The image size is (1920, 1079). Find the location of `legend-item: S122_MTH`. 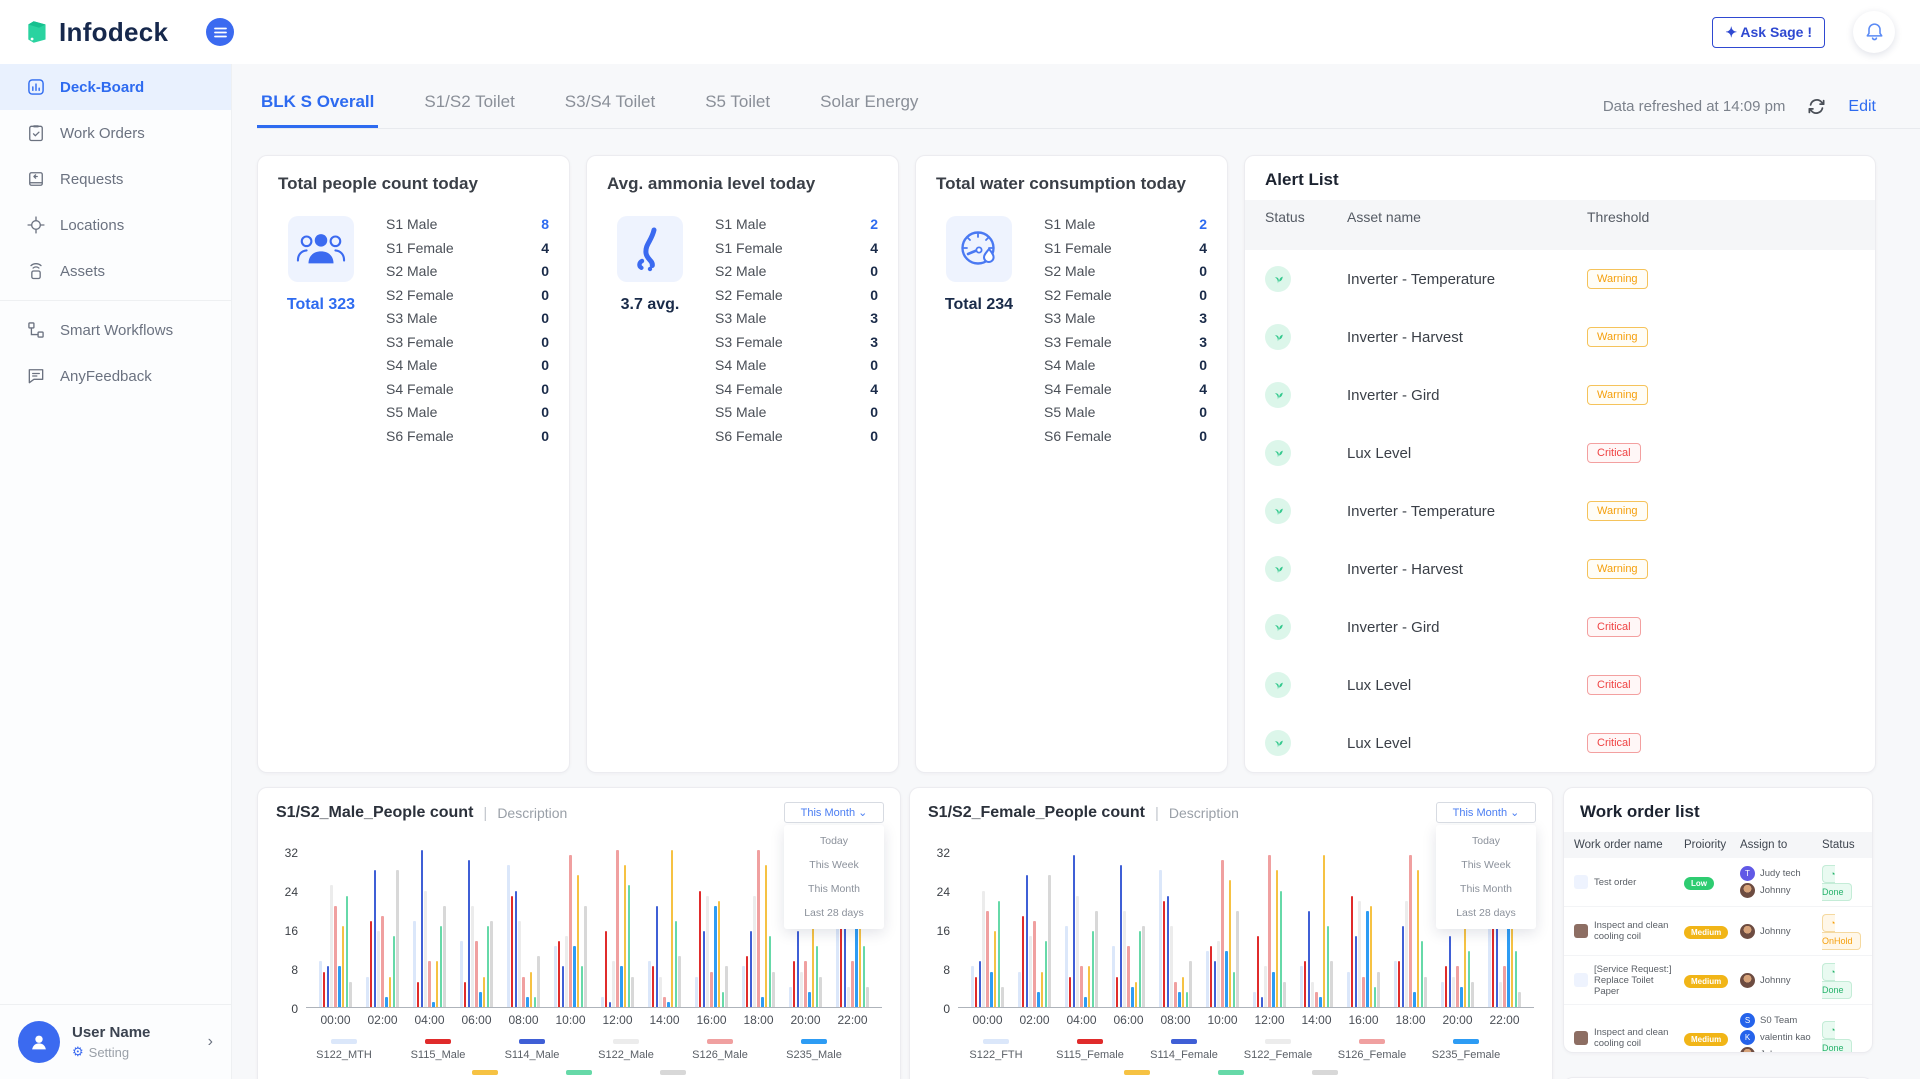

legend-item: S122_MTH is located at coordinates (344, 1050).